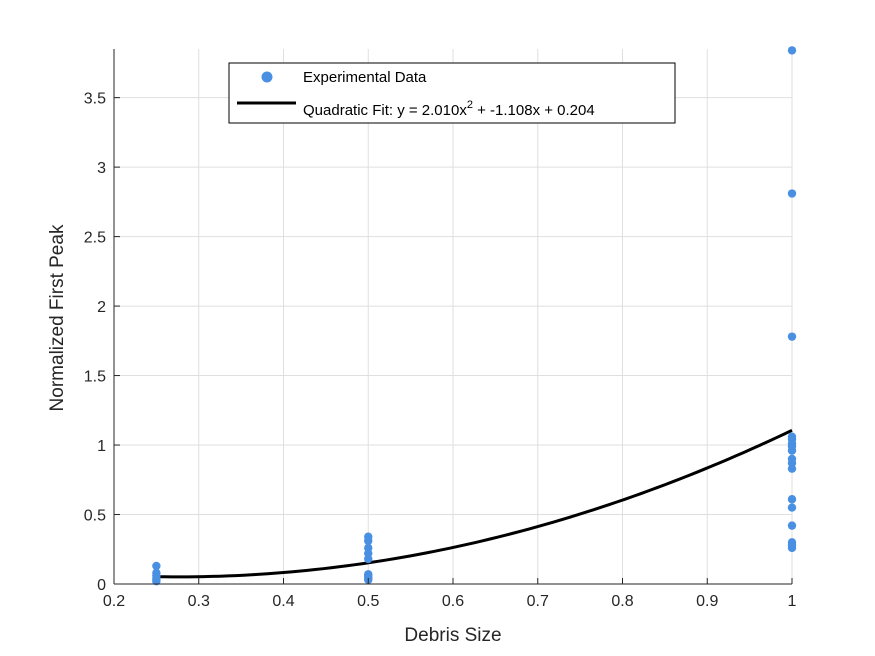 This screenshot has height=656, width=875. I want to click on x-tick-label-8: 1, so click(792, 601).